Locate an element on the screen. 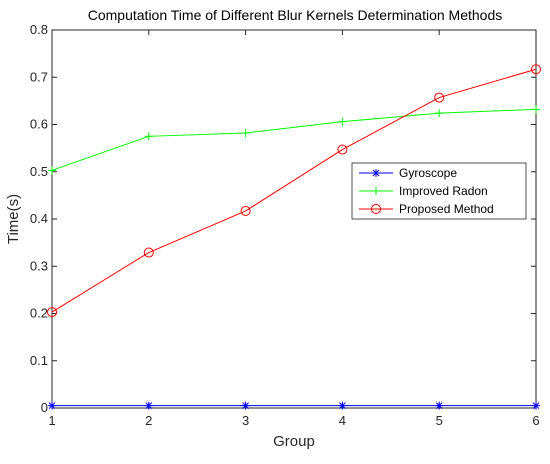  y-tick-label: 0.8 is located at coordinates (39, 29).